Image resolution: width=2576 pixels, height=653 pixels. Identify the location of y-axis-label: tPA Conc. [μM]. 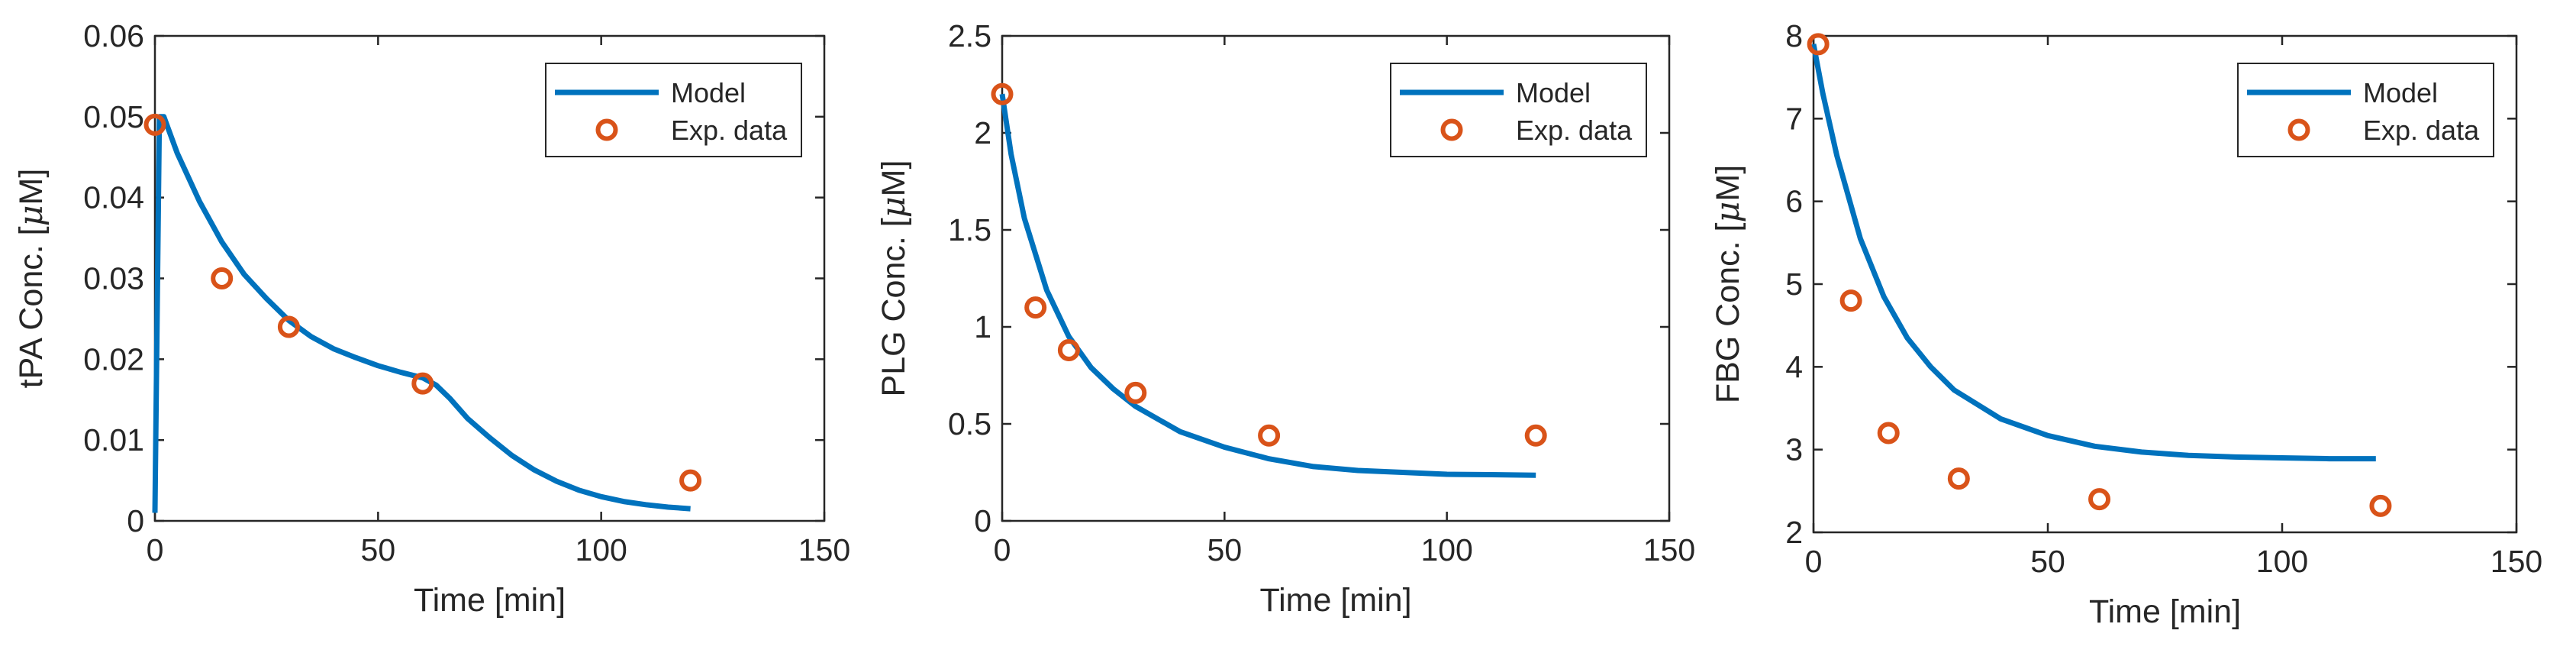
(31, 279).